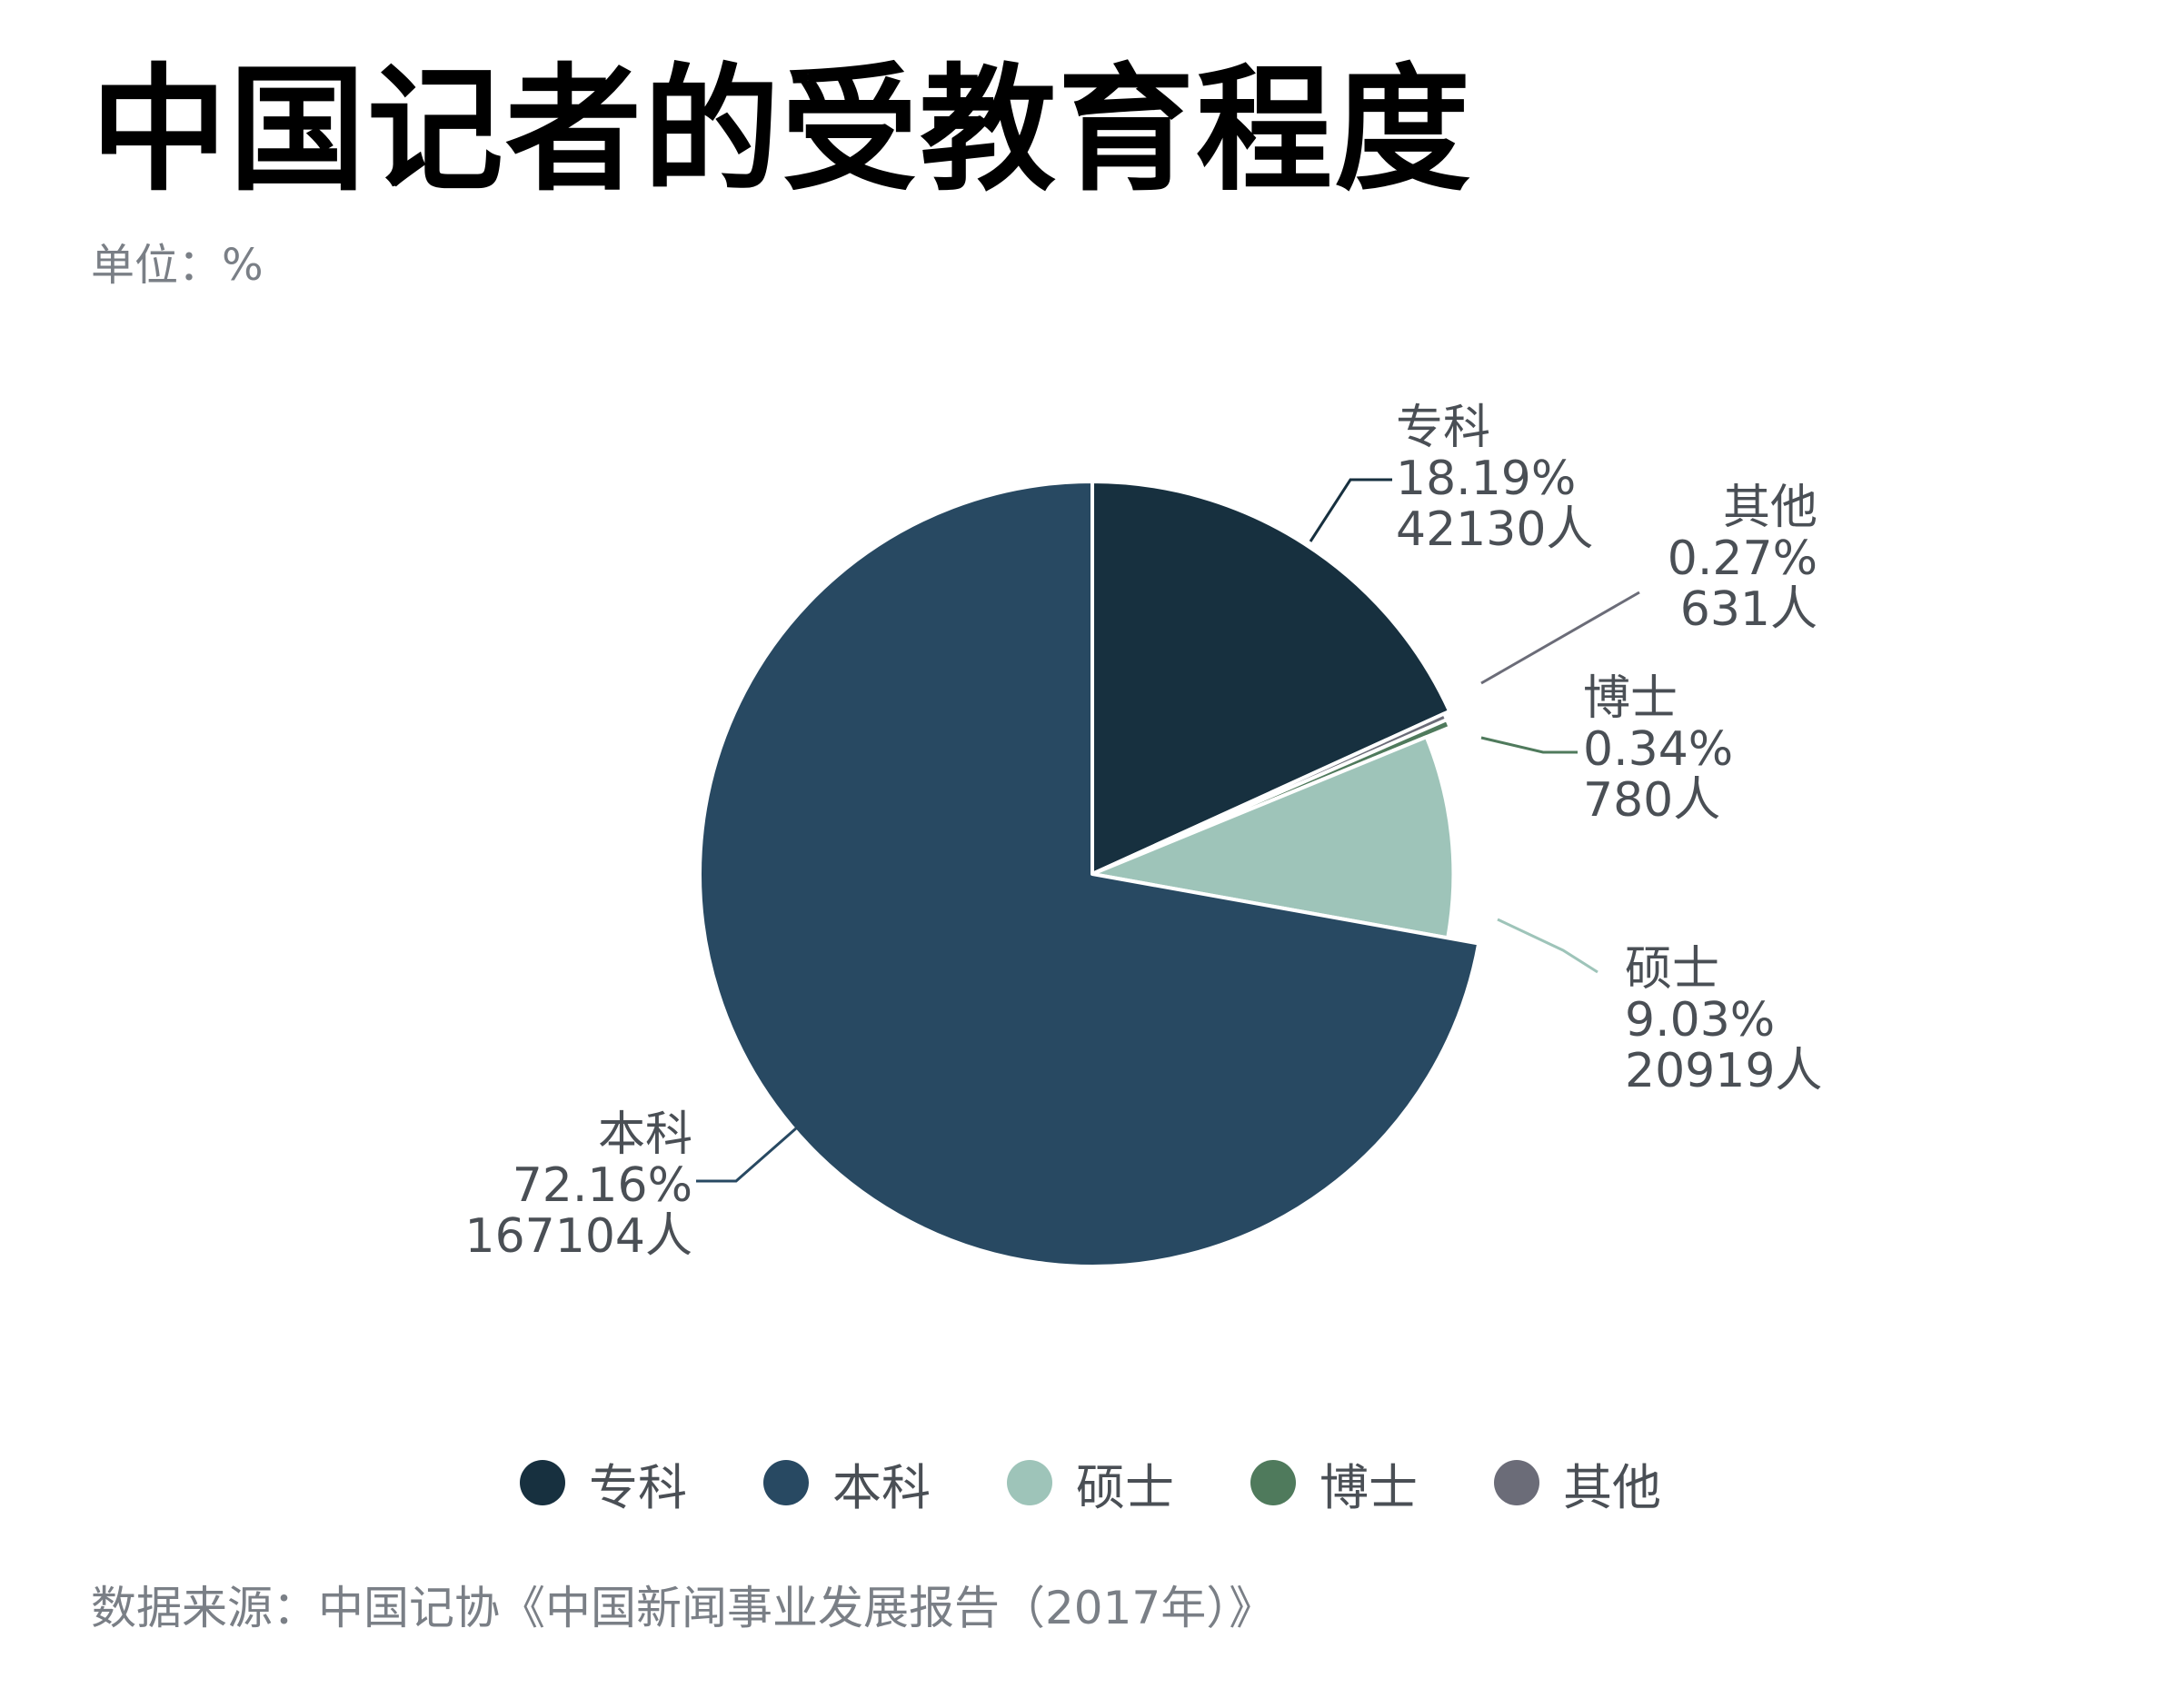 This screenshot has width=2181, height=1708. Describe the element at coordinates (602, 1185) in the screenshot. I see `slice-label-percent: 72.16%` at that location.